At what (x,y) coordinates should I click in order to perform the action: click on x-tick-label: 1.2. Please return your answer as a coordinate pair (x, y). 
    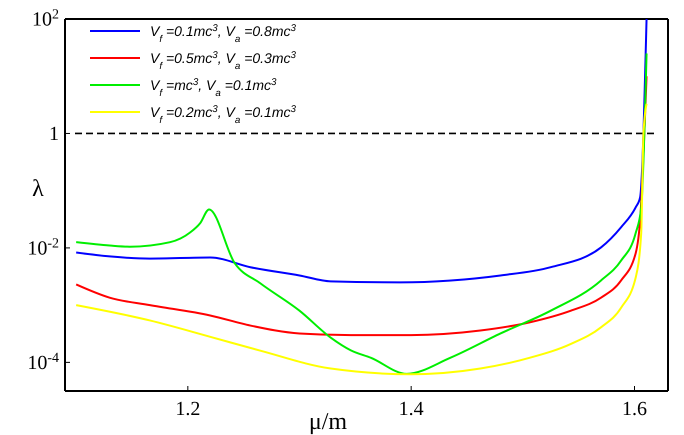
    Looking at the image, I should click on (187, 409).